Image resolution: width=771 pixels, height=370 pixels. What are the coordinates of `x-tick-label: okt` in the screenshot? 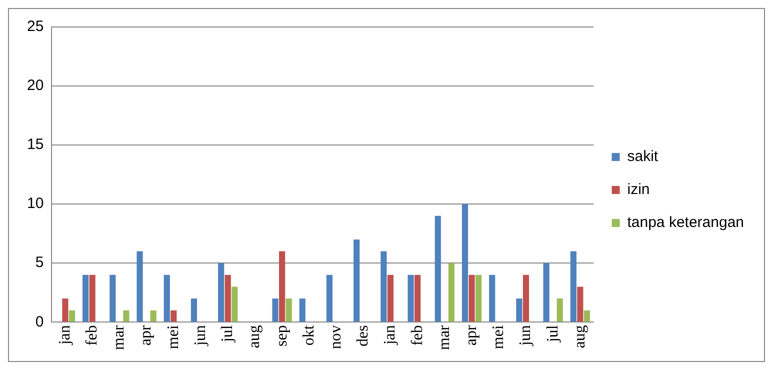 It's located at (309, 335).